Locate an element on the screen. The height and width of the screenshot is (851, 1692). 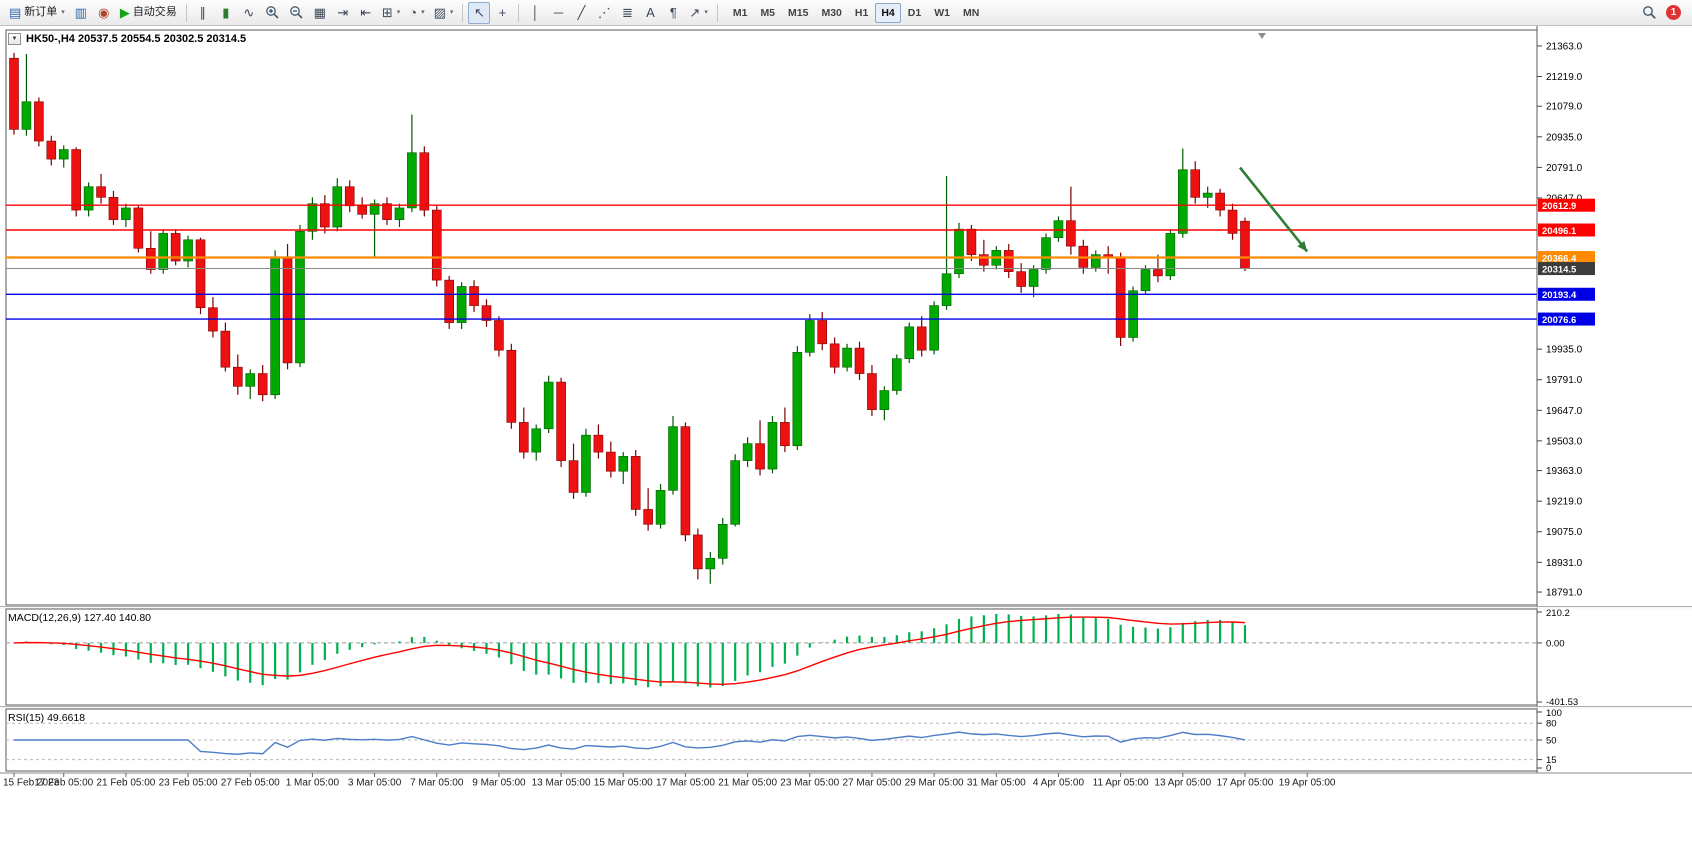
text-button: A is located at coordinates (650, 13).